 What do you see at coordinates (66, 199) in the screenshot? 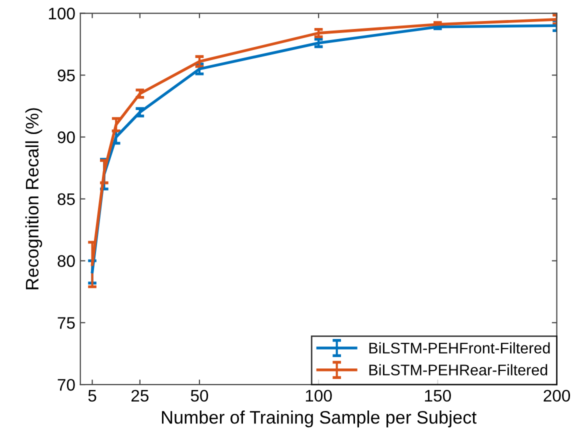
I see `y-tick-label: 85` at bounding box center [66, 199].